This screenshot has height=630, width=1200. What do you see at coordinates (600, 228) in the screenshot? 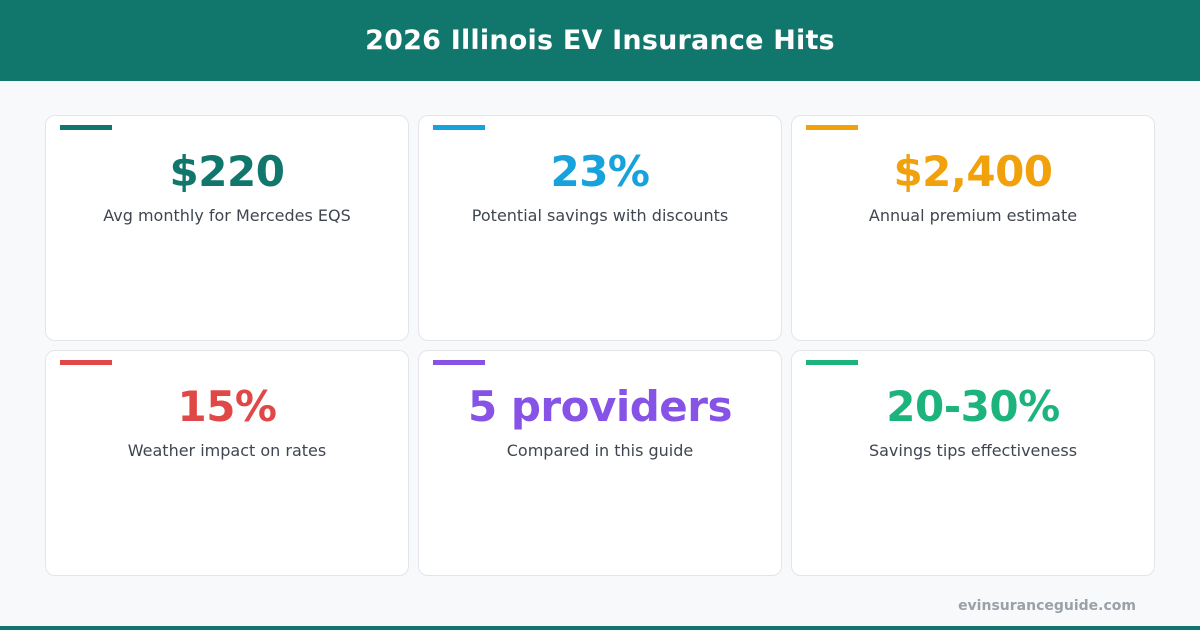
I see `stat-card-savings-discounts: 23% Potential savings with discounts` at bounding box center [600, 228].